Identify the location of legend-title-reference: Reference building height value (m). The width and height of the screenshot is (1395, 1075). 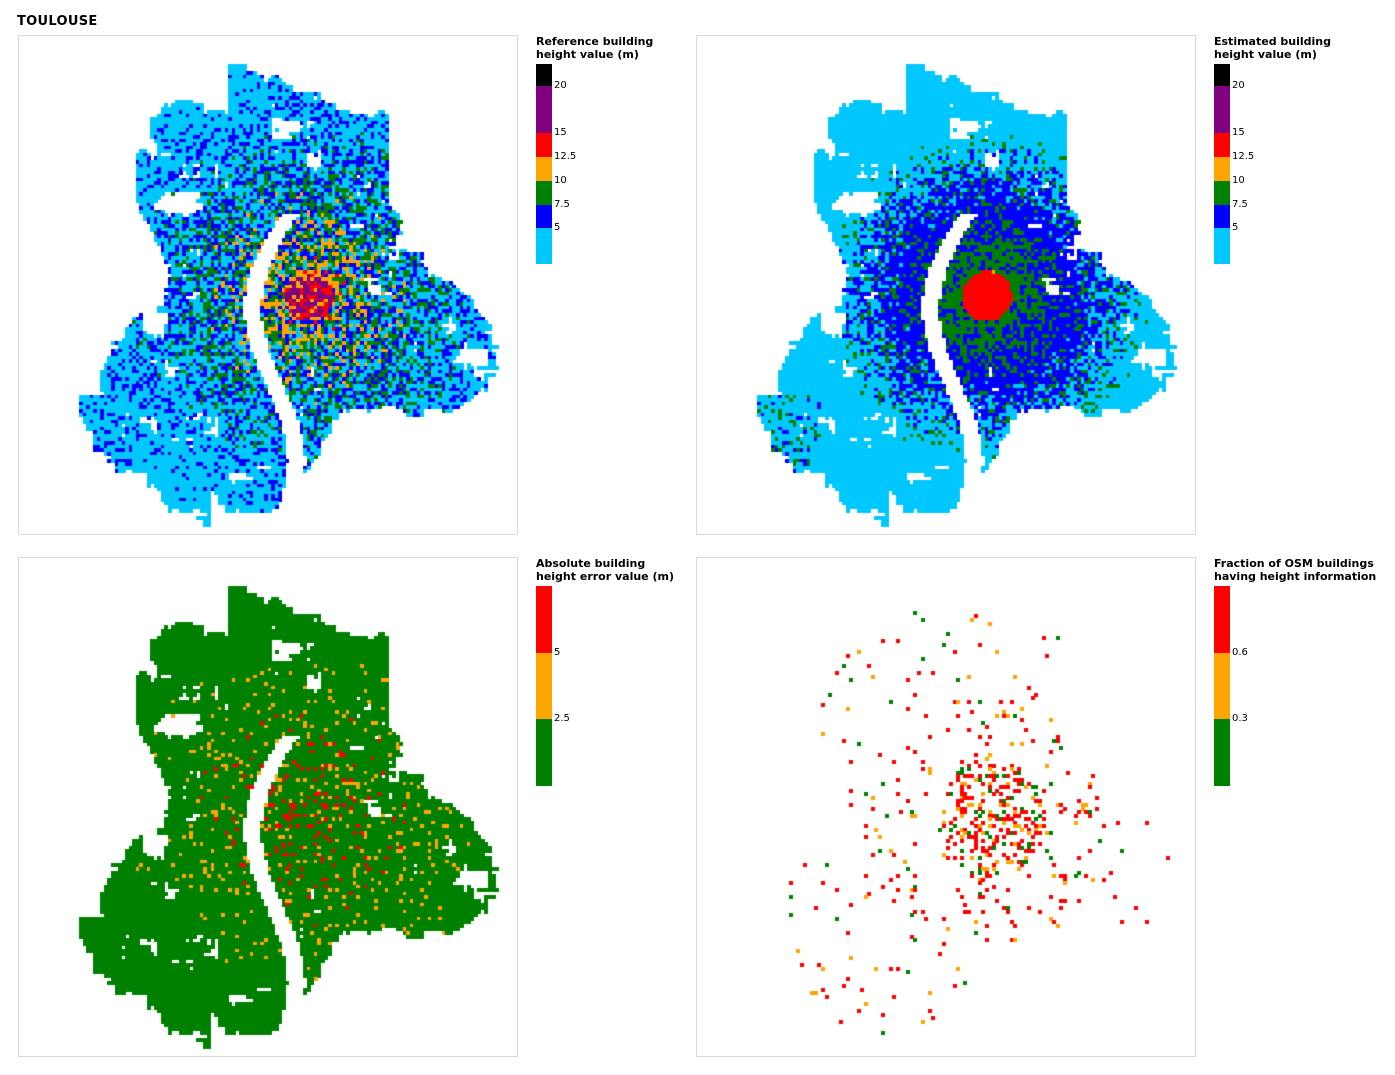
(594, 48).